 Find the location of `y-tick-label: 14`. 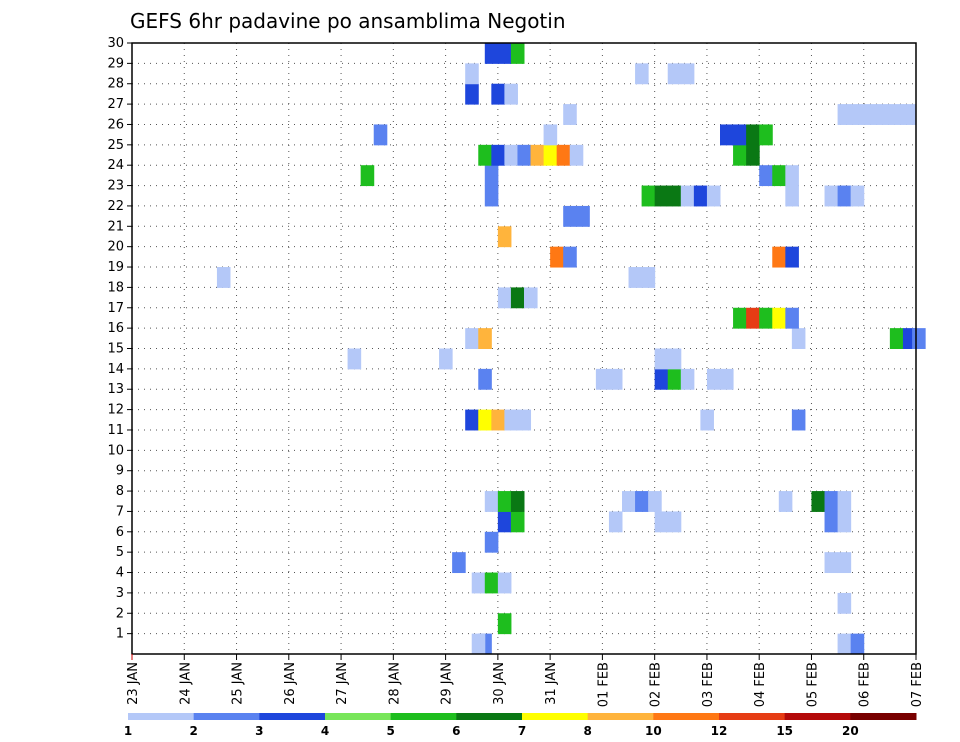

y-tick-label: 14 is located at coordinates (115, 369).